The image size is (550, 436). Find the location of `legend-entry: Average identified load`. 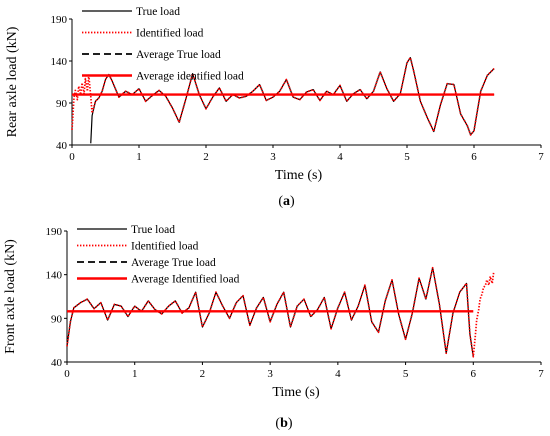

legend-entry: Average identified load is located at coordinates (190, 77).